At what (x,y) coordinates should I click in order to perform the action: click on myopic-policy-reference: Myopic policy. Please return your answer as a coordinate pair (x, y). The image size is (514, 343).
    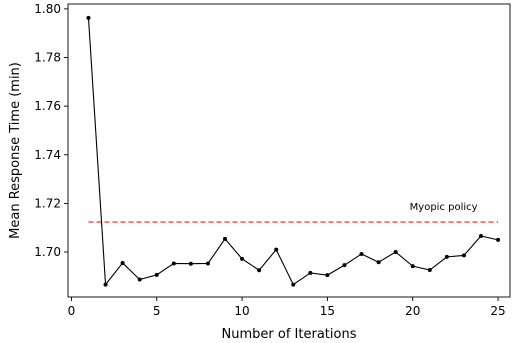
    Looking at the image, I should click on (293, 212).